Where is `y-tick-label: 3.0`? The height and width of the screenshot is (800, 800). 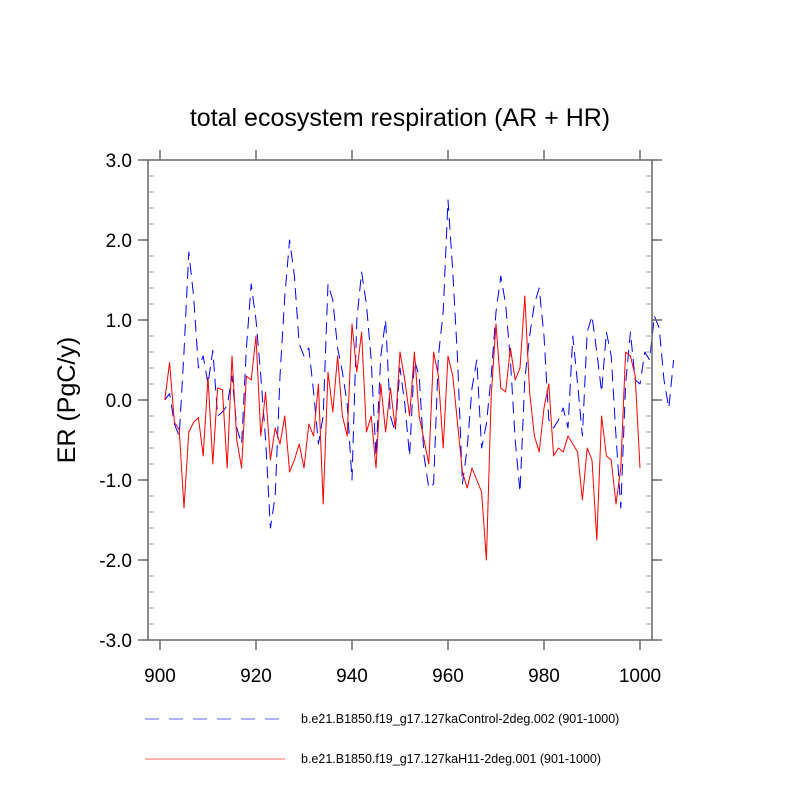
y-tick-label: 3.0 is located at coordinates (119, 161).